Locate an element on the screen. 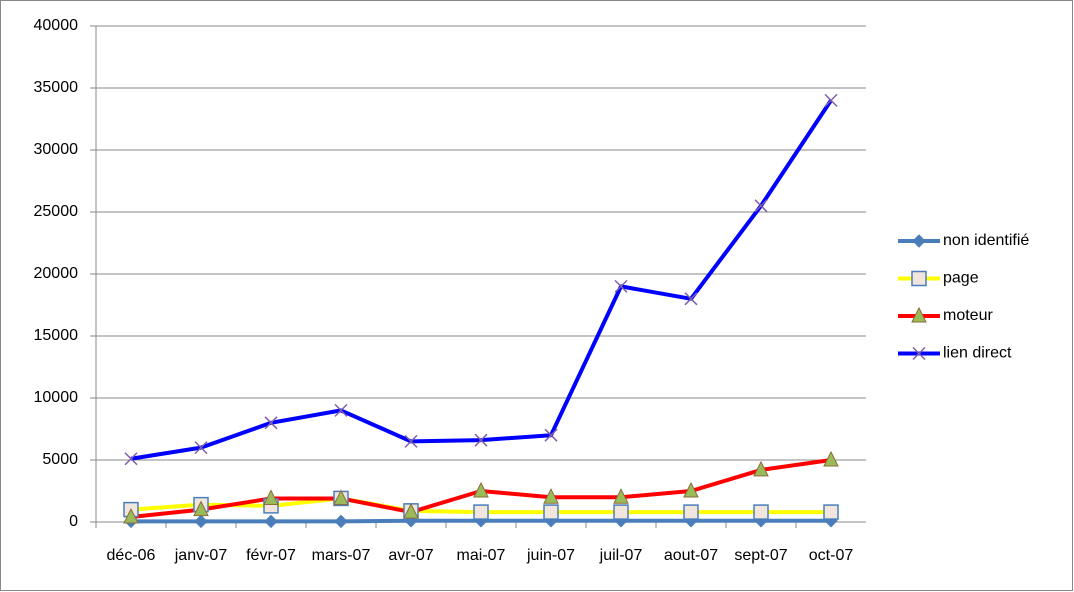 This screenshot has width=1074, height=592. legend-label: lien direct is located at coordinates (977, 353).